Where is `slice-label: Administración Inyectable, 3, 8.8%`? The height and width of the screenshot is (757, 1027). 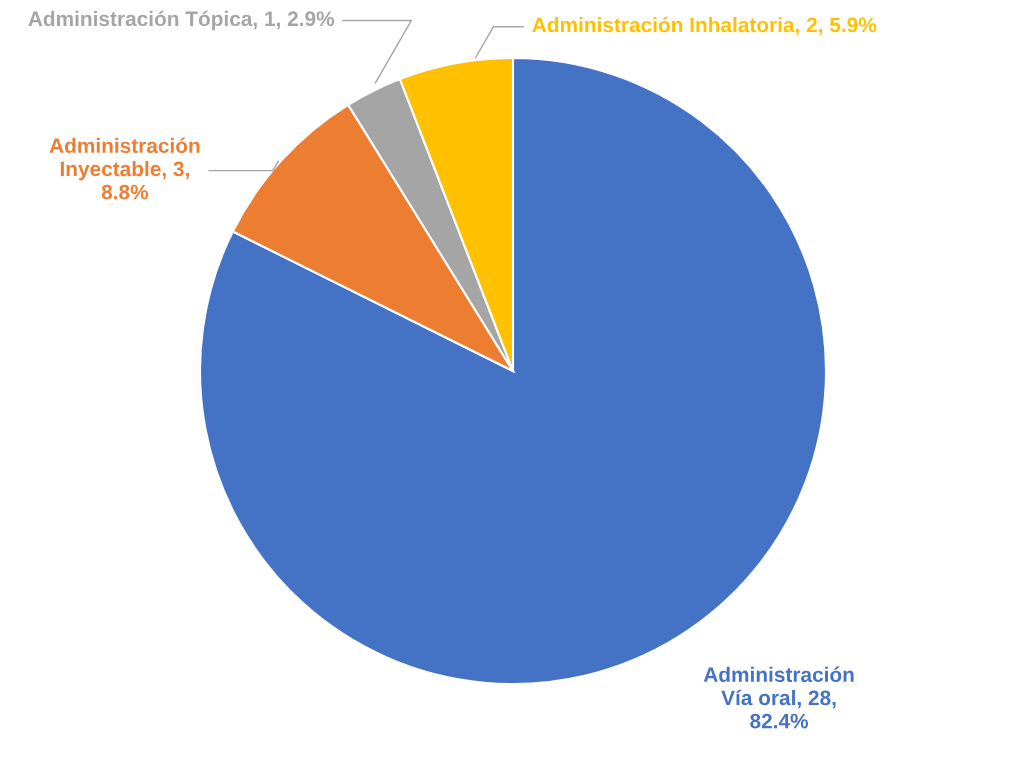
slice-label: Administración Inyectable, 3, 8.8% is located at coordinates (124, 168).